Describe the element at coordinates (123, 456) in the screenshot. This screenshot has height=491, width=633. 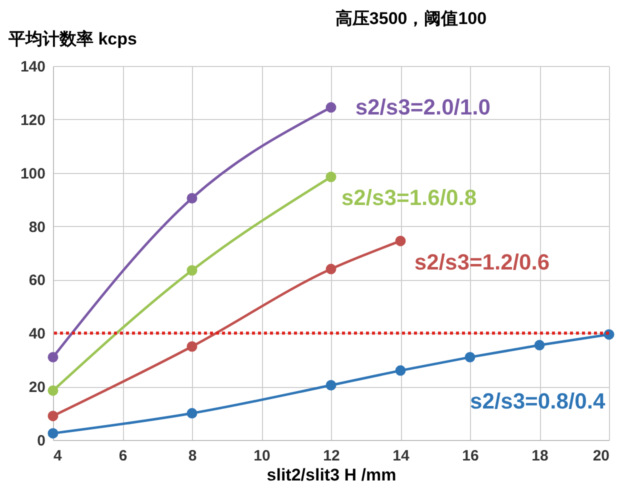
I see `x-tick-label: 6` at that location.